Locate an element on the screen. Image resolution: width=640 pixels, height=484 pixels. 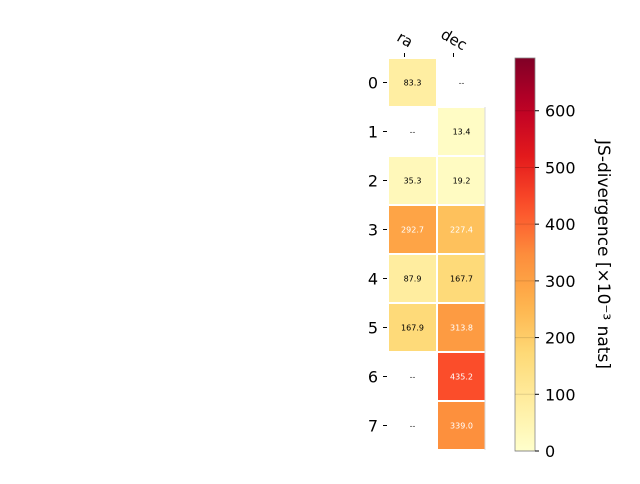
row-label: 6 is located at coordinates (373, 377).